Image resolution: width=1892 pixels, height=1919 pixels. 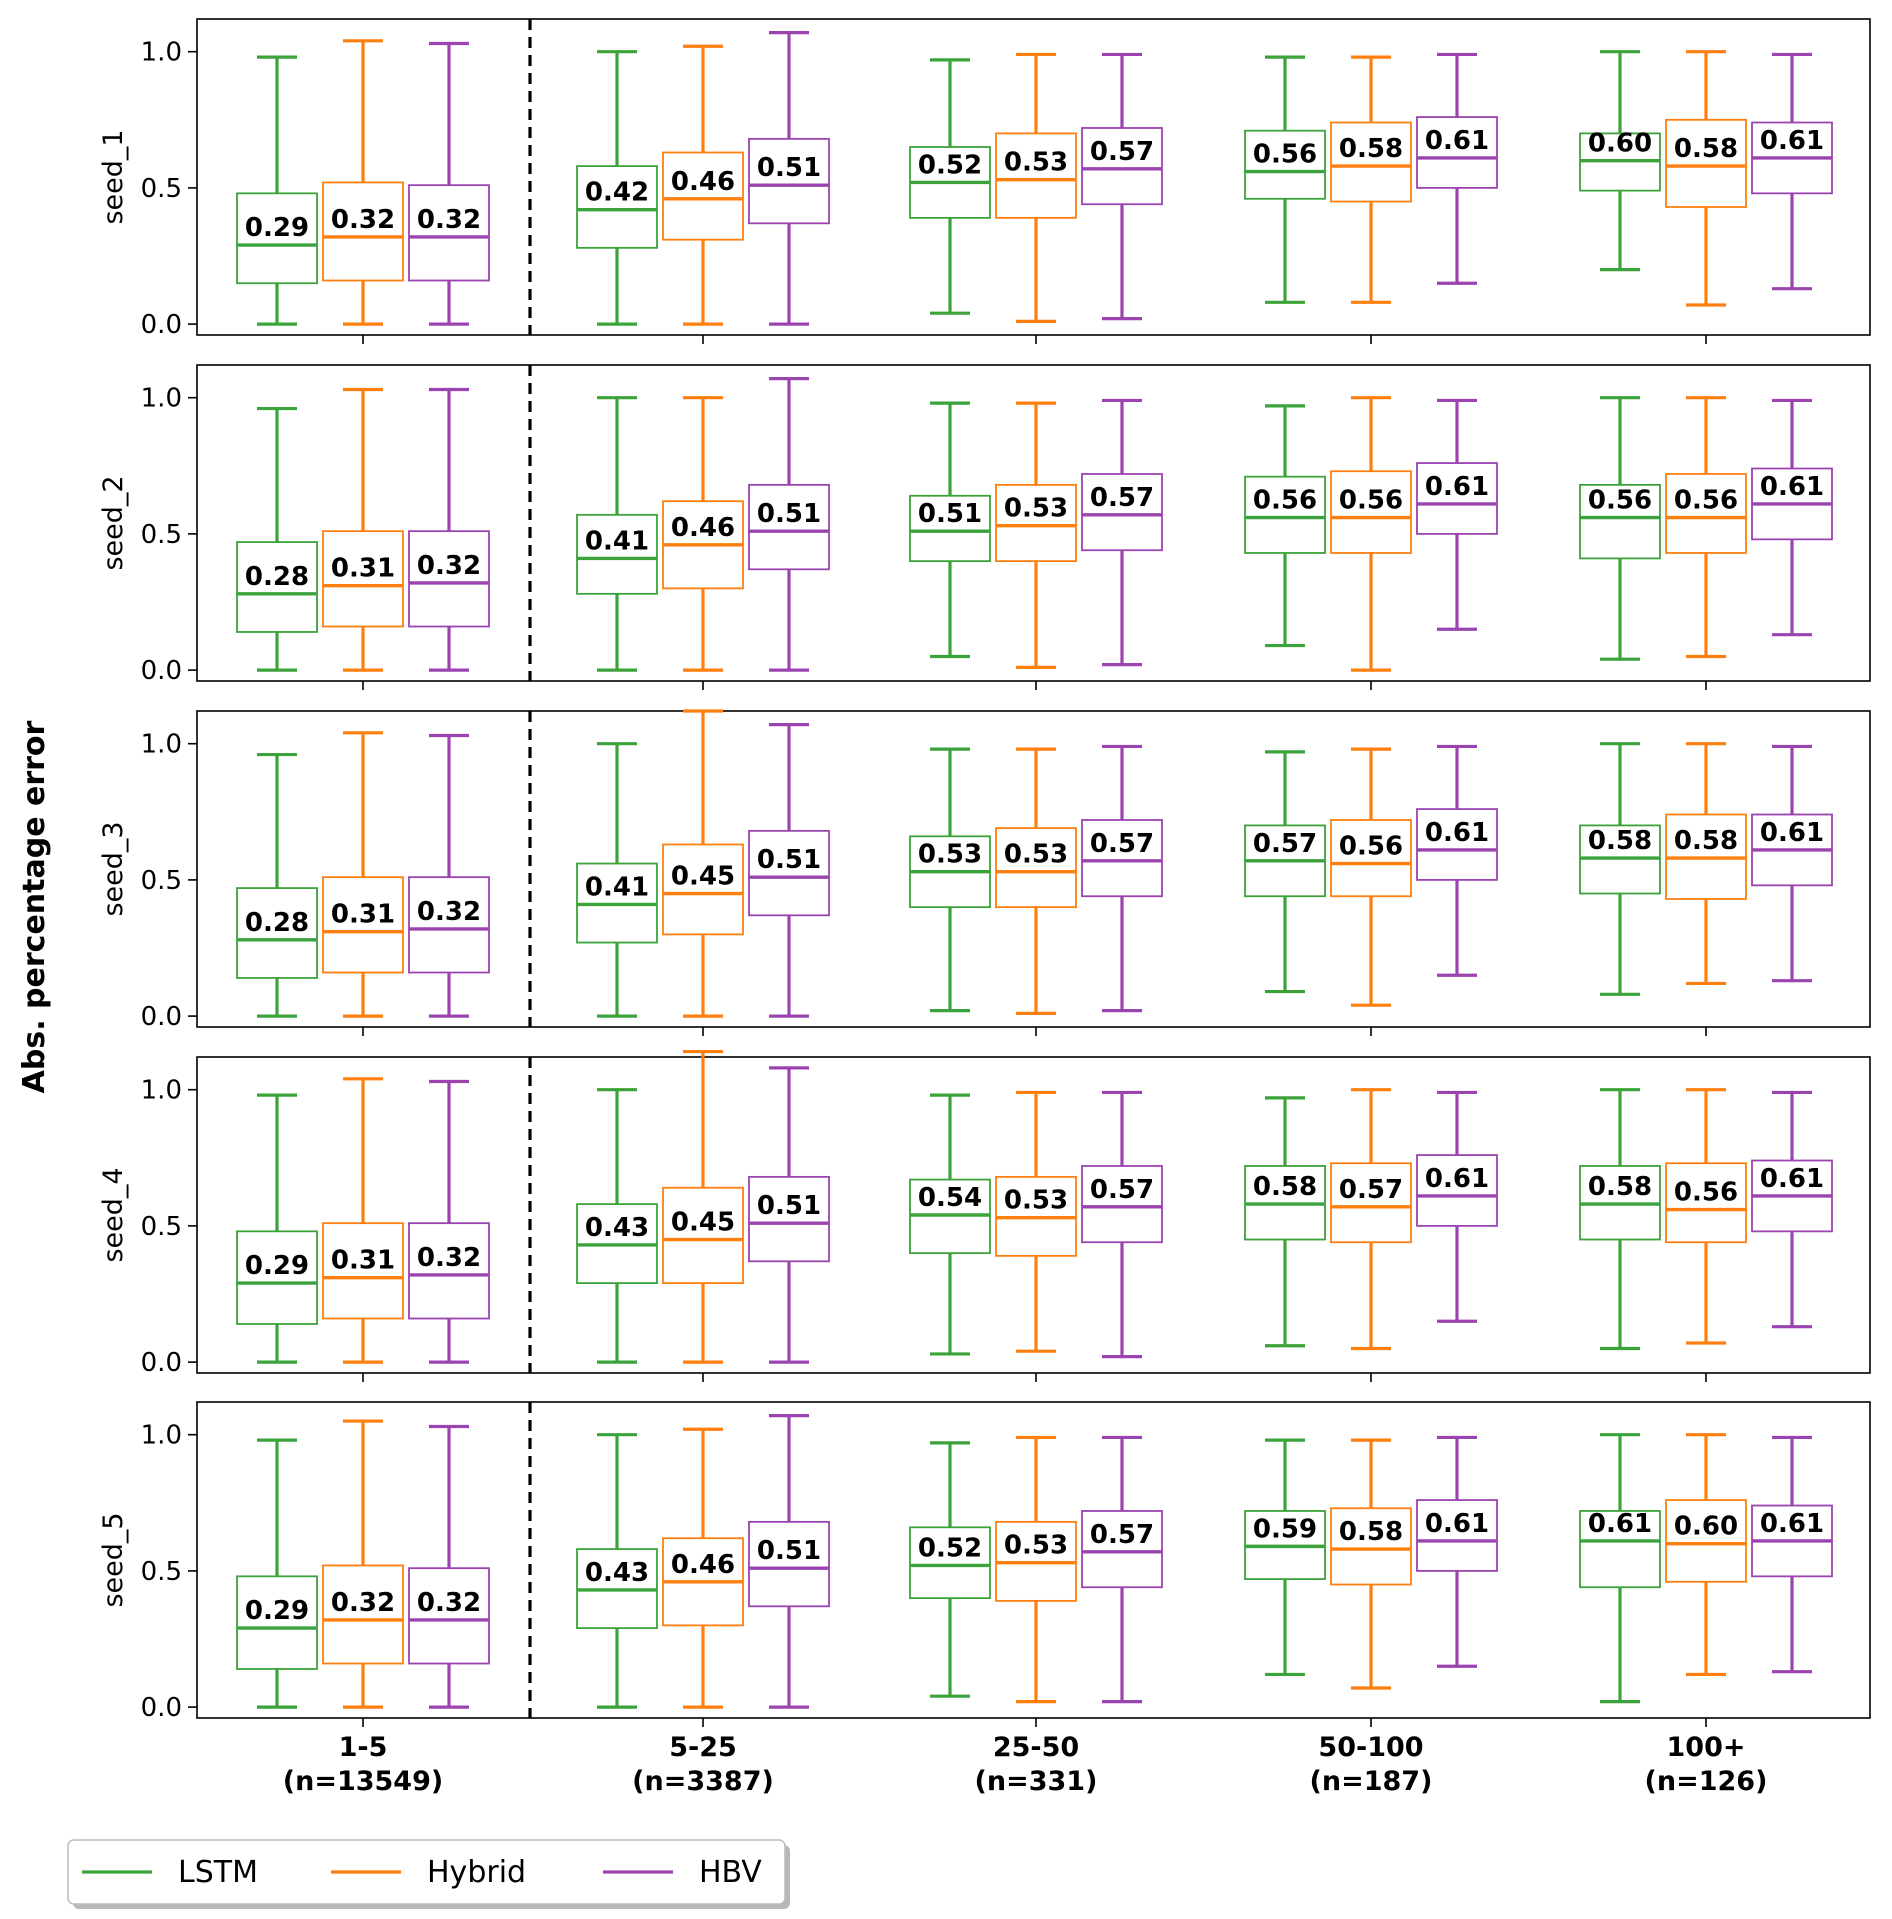 What do you see at coordinates (703, 1781) in the screenshot?
I see `category-count: (n=3387)` at bounding box center [703, 1781].